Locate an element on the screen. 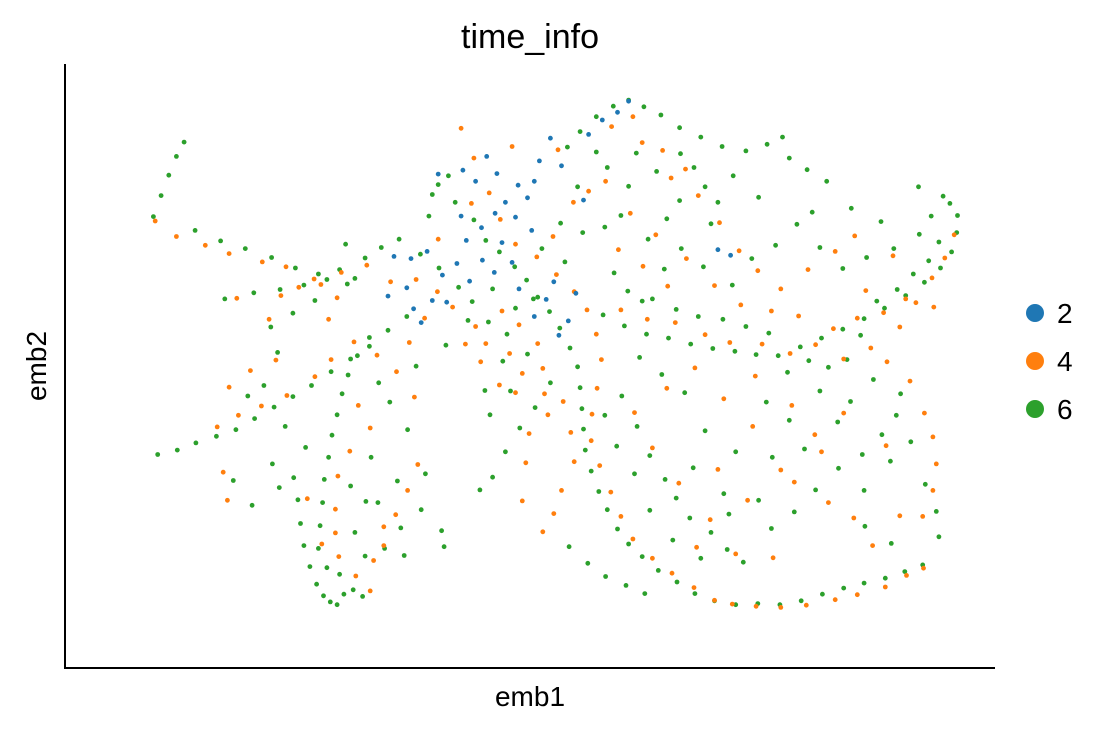 The width and height of the screenshot is (1112, 732). chart-title: time_info is located at coordinates (530, 37).